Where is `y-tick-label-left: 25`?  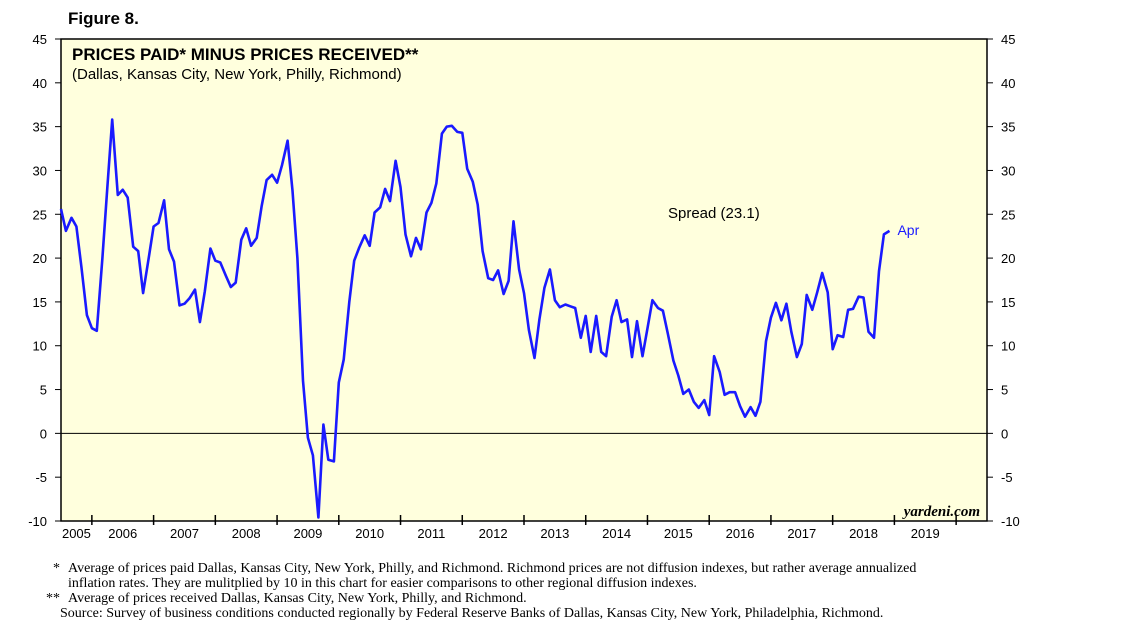 y-tick-label-left: 25 is located at coordinates (40, 214).